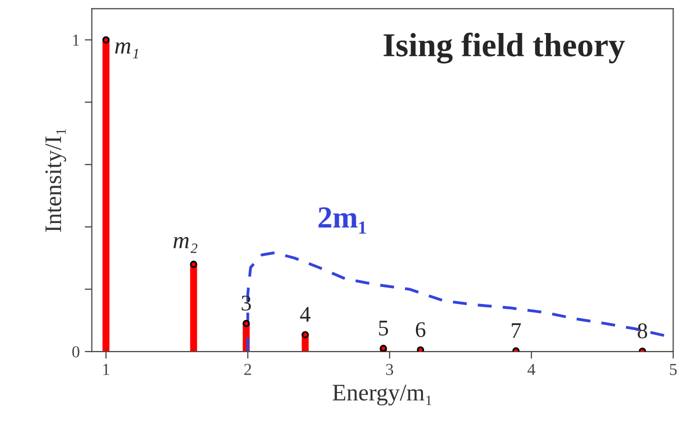  What do you see at coordinates (673, 370) in the screenshot?
I see `x-tick-label: 5` at bounding box center [673, 370].